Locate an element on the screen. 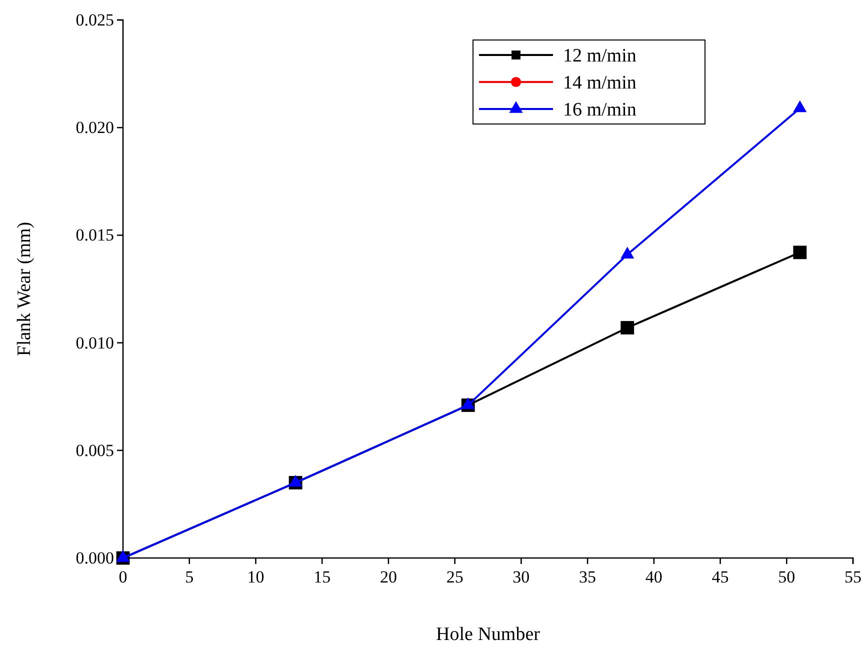 This screenshot has width=867, height=652. x-axis-title: Hole Number is located at coordinates (488, 634).